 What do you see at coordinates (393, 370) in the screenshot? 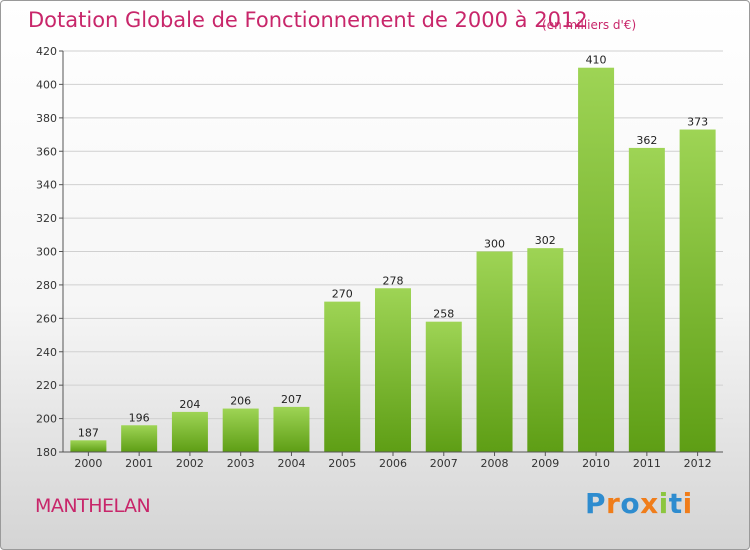
I see `bar-2006` at bounding box center [393, 370].